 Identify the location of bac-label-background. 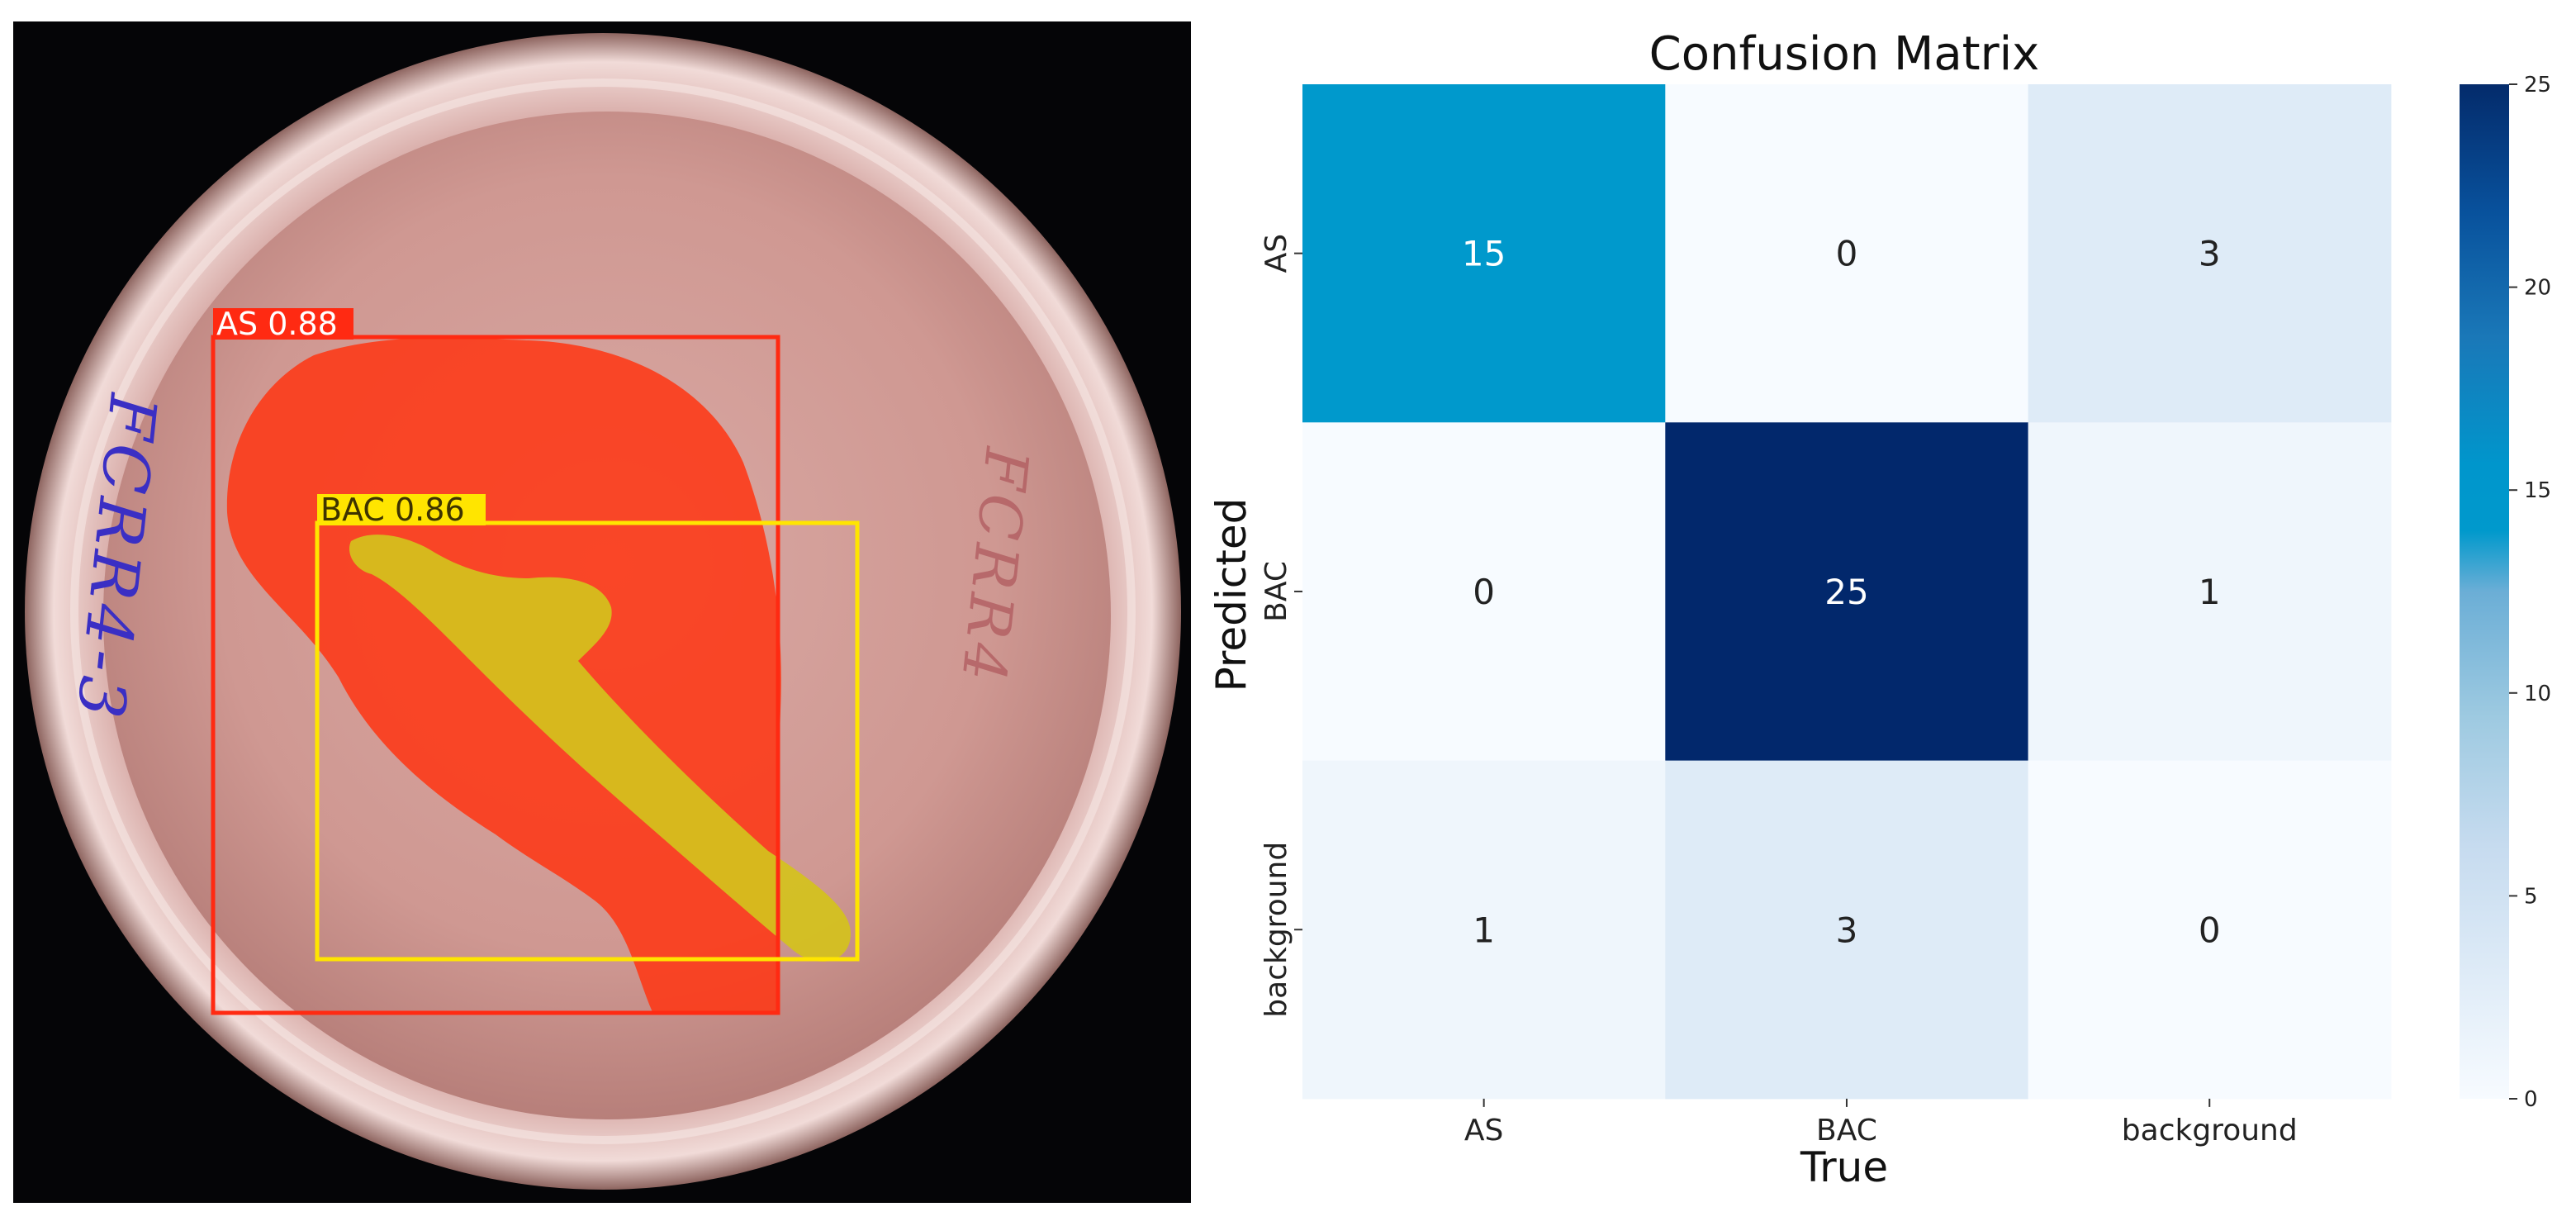
(401, 510).